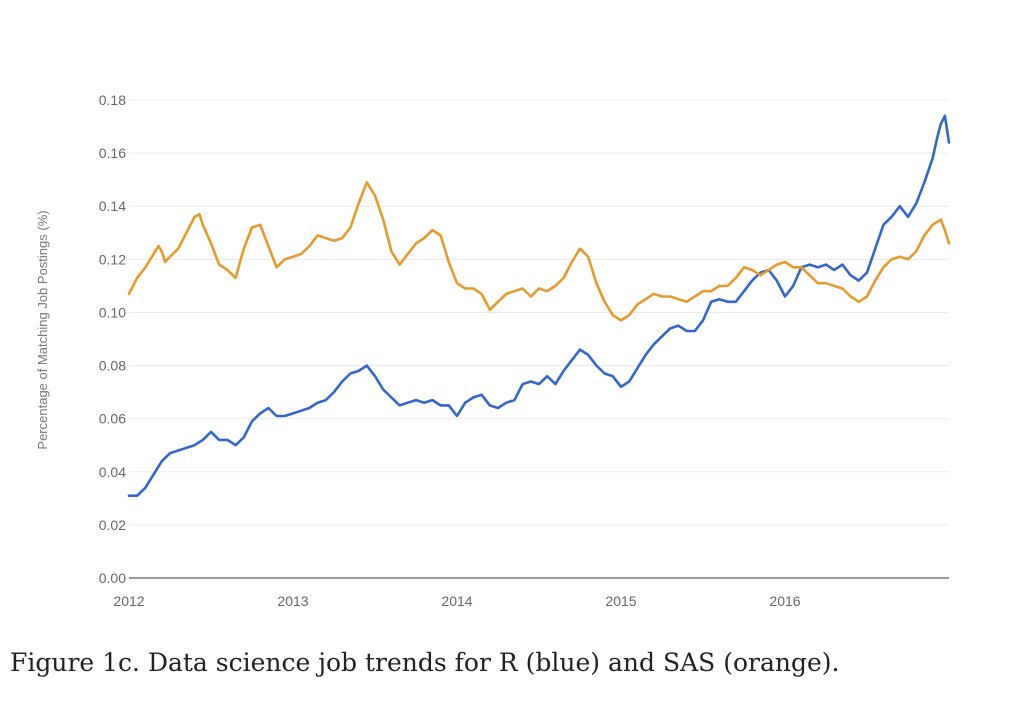 The width and height of the screenshot is (1024, 708). I want to click on y-tick-label: 0.02, so click(112, 525).